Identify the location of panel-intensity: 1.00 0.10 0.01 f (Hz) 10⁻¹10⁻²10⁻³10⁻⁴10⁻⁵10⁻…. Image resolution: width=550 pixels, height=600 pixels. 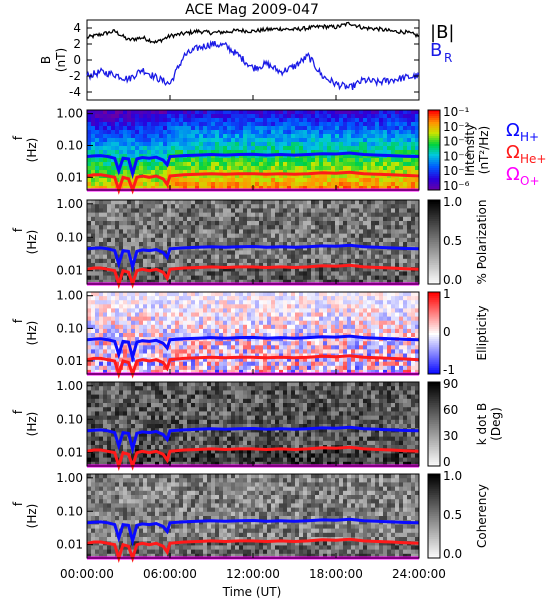
(251, 150).